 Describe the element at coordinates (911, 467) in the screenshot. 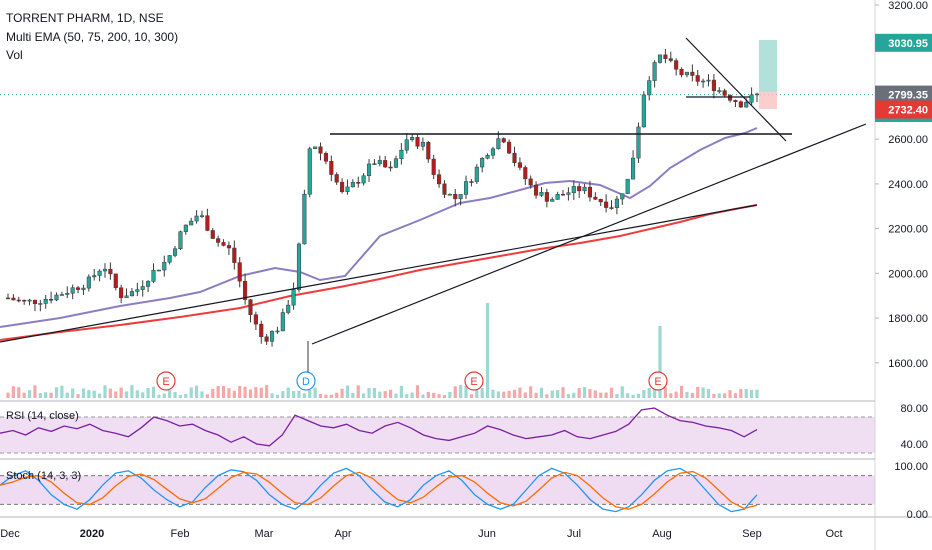

I see `stoch-tick-label: 100.00` at that location.